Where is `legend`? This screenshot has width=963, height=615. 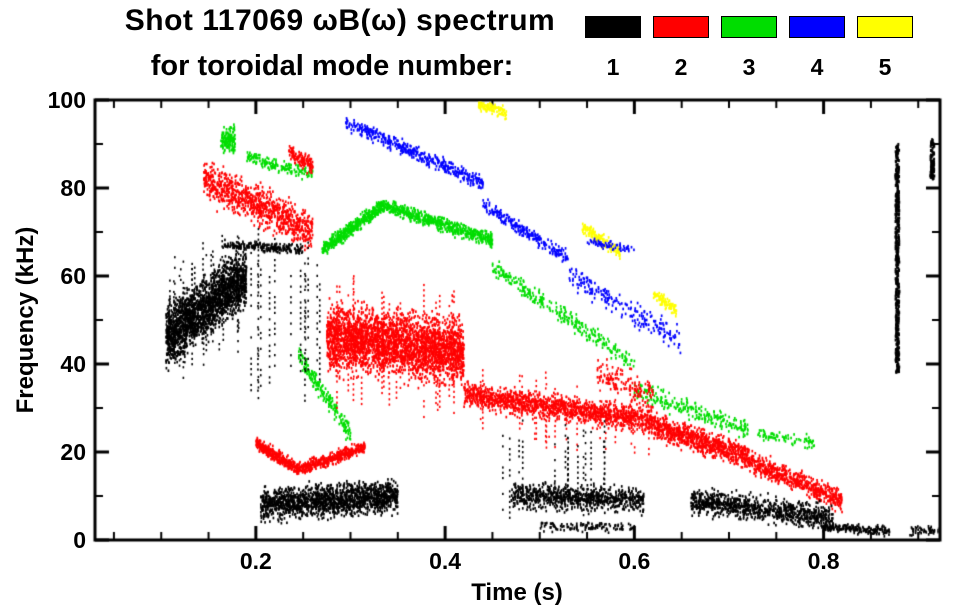 legend is located at coordinates (749, 27).